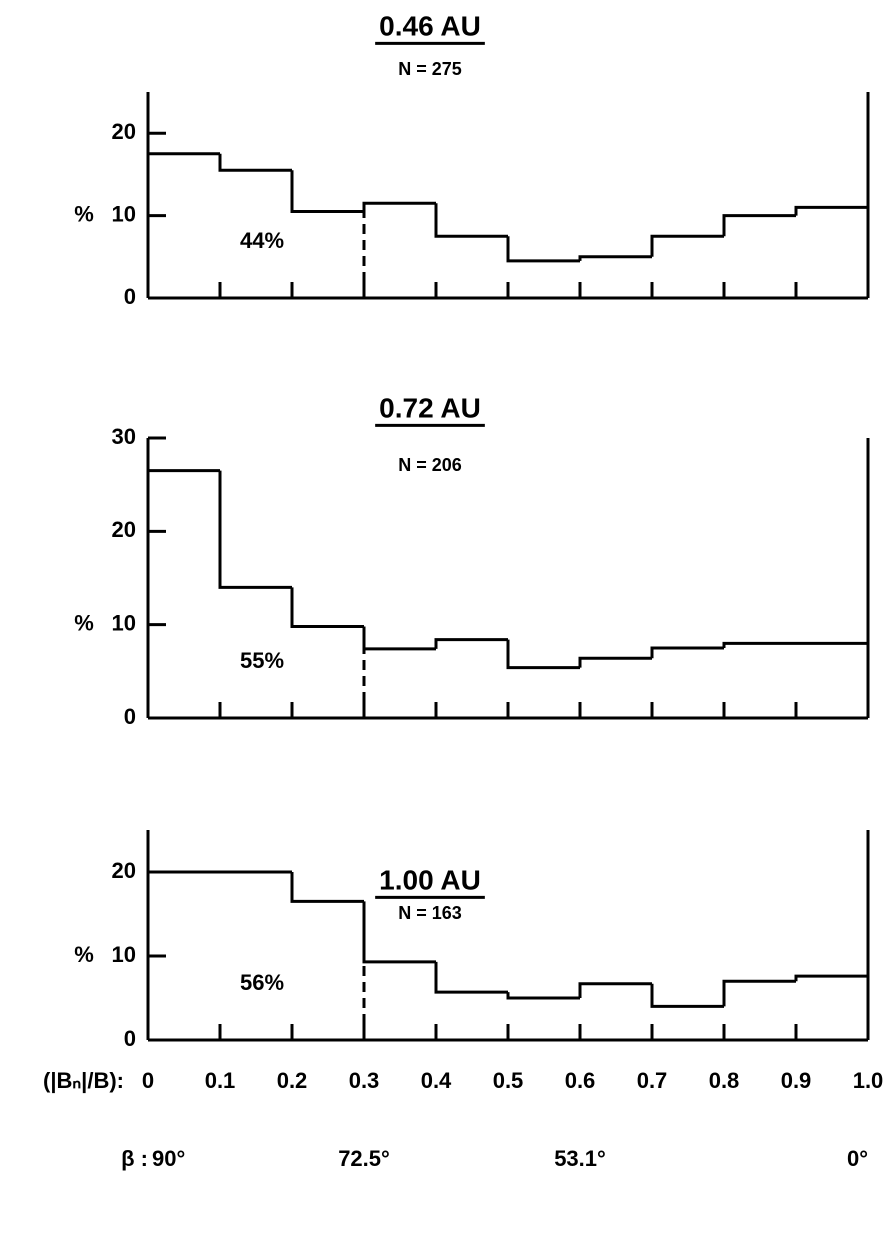  Describe the element at coordinates (724, 1080) in the screenshot. I see `x-tick-label: 0.8` at that location.